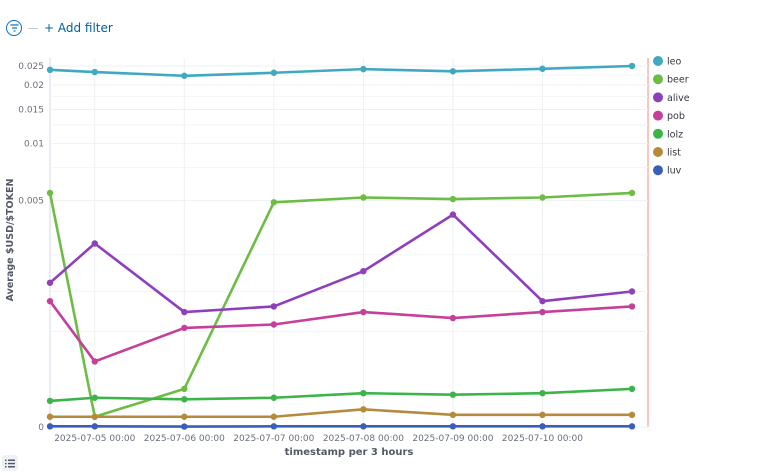  What do you see at coordinates (273, 439) in the screenshot?
I see `x-tick-label: 2025-07-07 00:00` at bounding box center [273, 439].